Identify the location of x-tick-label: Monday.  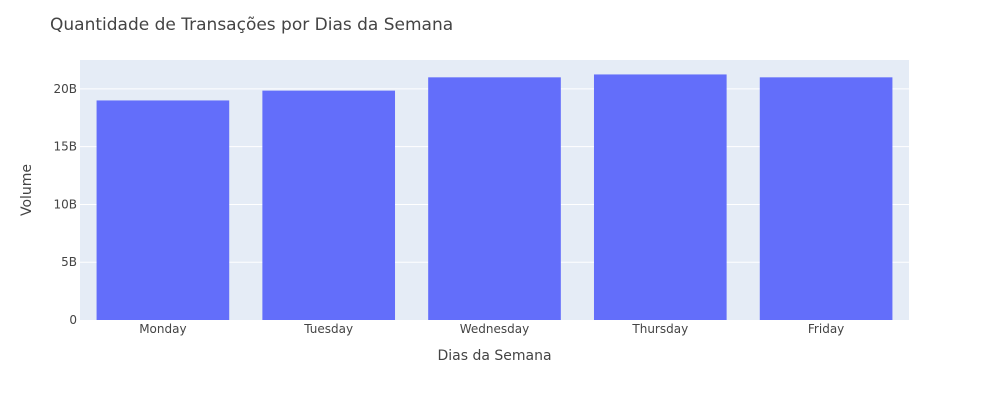
(162, 329).